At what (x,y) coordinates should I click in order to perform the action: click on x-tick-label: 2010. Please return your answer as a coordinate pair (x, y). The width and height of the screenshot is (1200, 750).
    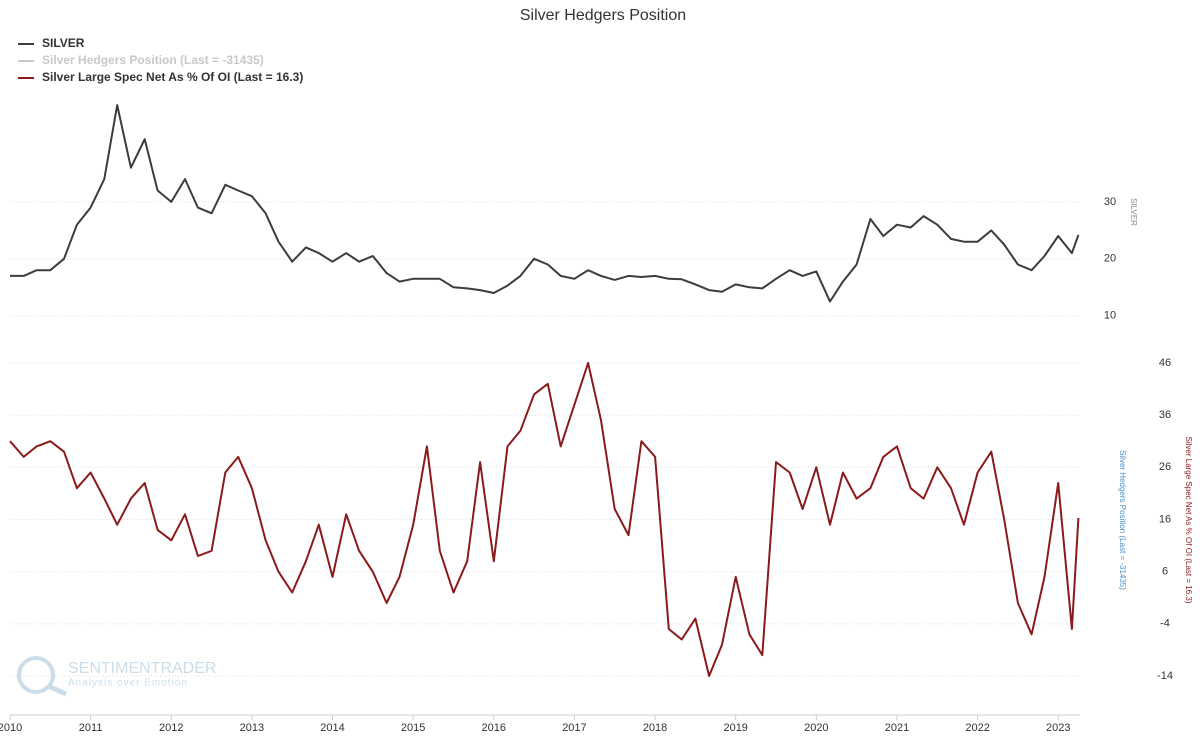
    Looking at the image, I should click on (11, 728).